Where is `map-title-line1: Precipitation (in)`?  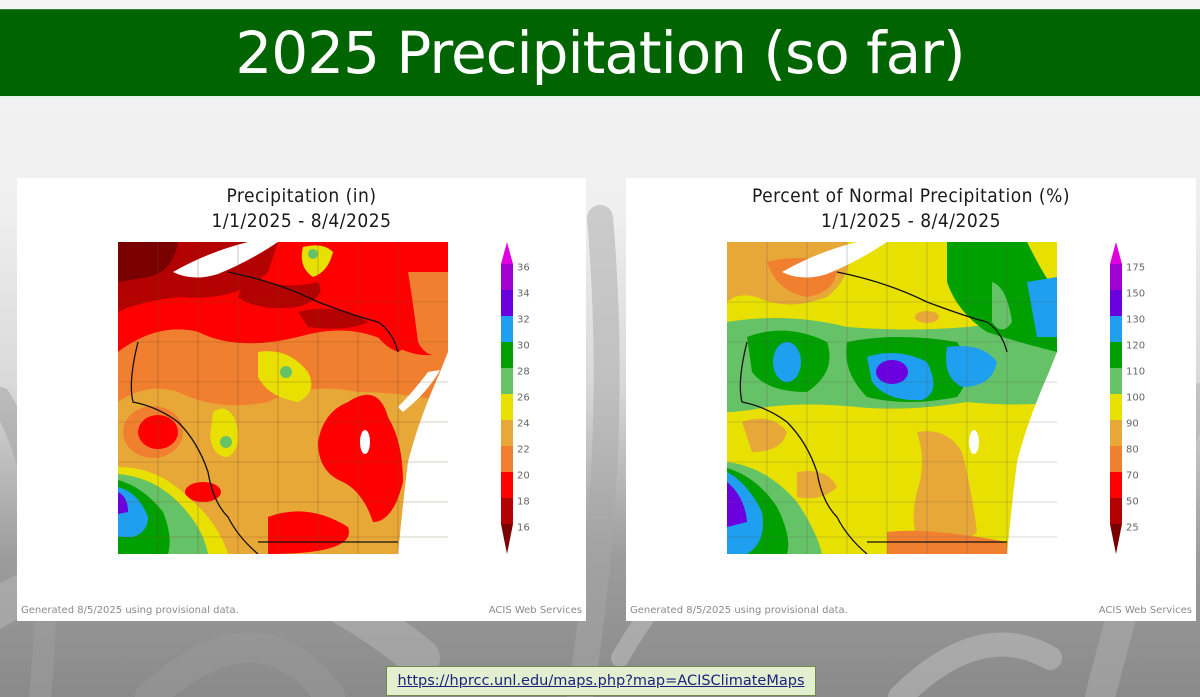 map-title-line1: Precipitation (in) is located at coordinates (301, 196).